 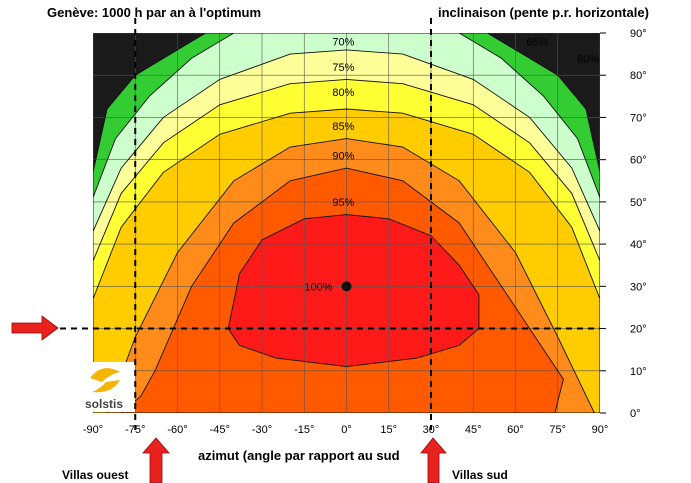 What do you see at coordinates (433, 460) in the screenshot?
I see `arrow-up-villas-sud` at bounding box center [433, 460].